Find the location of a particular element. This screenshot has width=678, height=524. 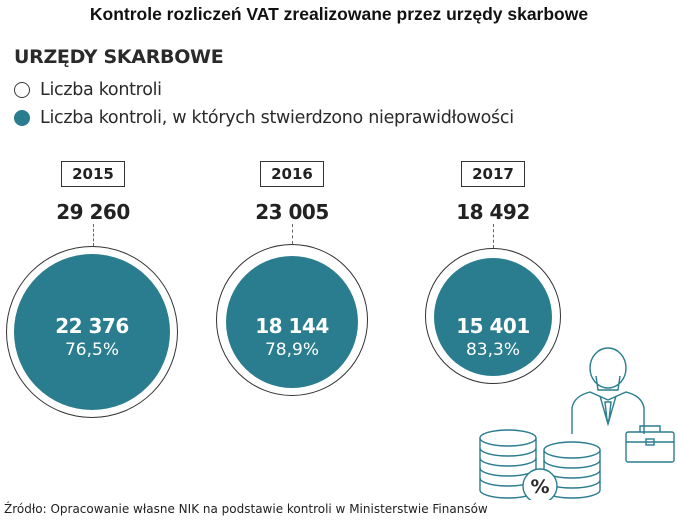

section-label: URZĘDY SKARBOWE is located at coordinates (119, 57).